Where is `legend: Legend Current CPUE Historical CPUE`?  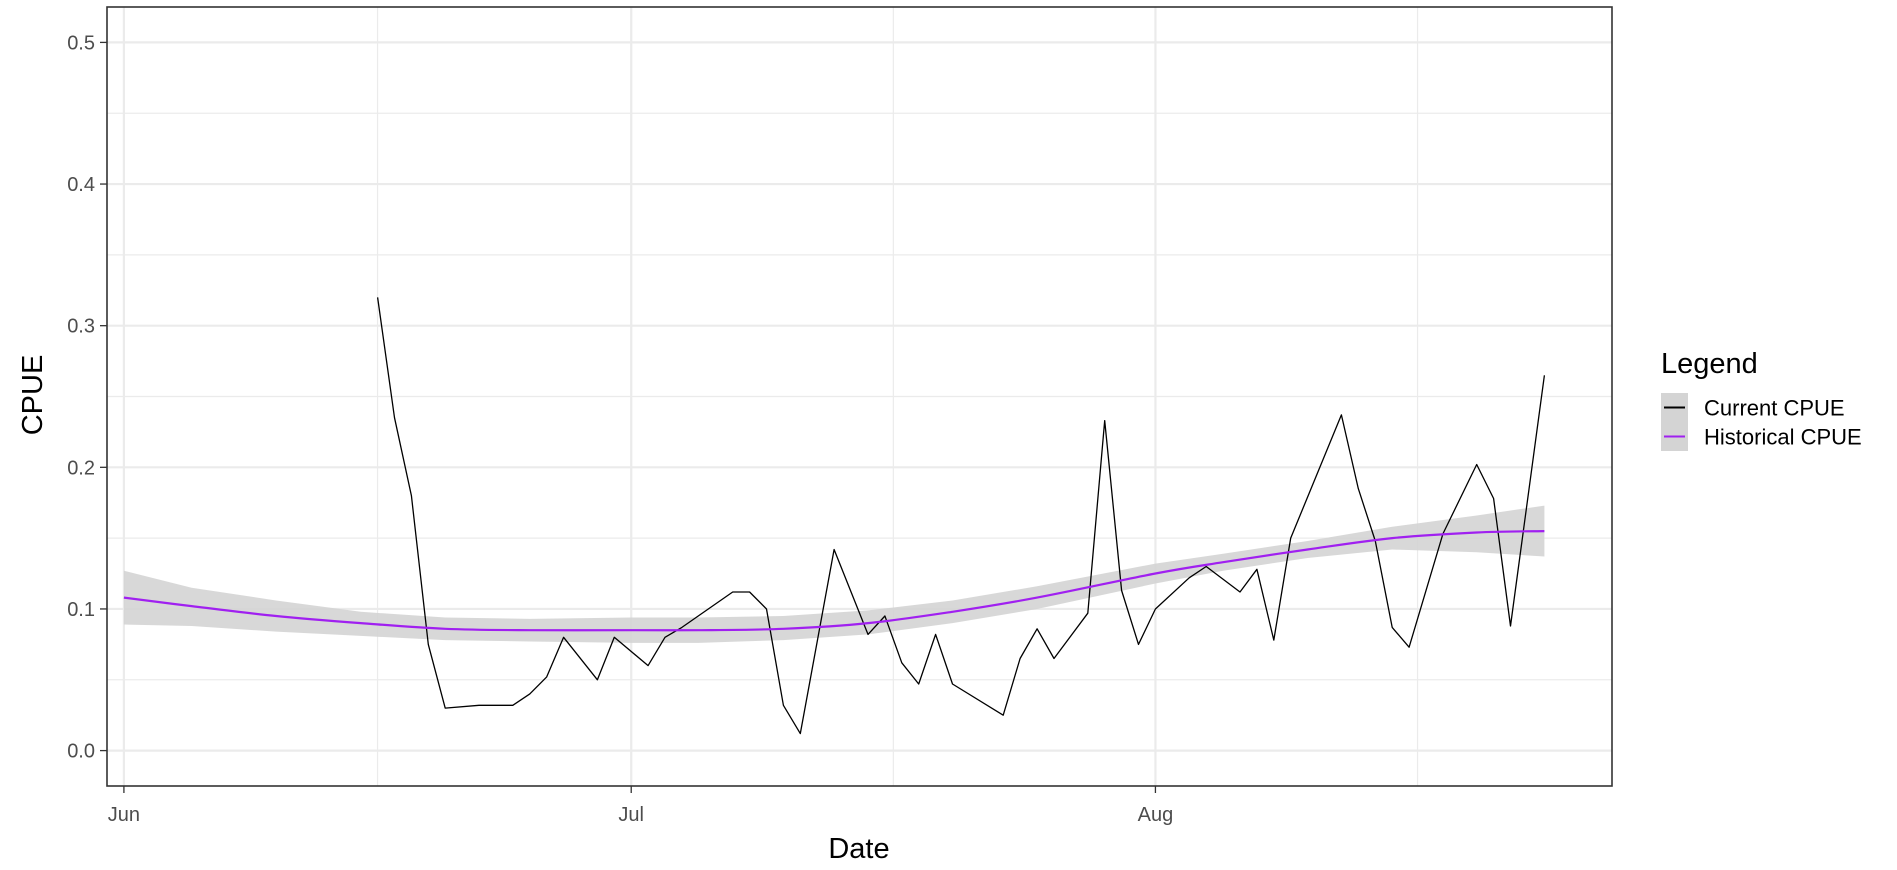
legend: Legend Current CPUE Historical CPUE is located at coordinates (1761, 399).